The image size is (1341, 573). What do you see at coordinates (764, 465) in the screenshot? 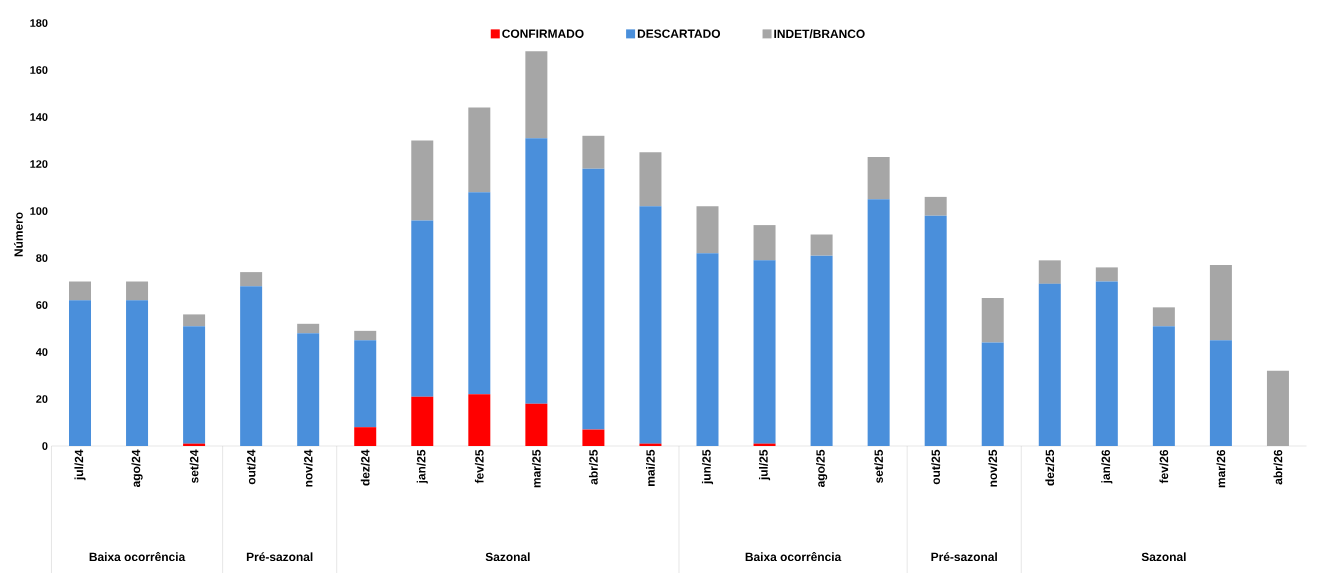
I see `x-tick-label: jul/25` at bounding box center [764, 465].